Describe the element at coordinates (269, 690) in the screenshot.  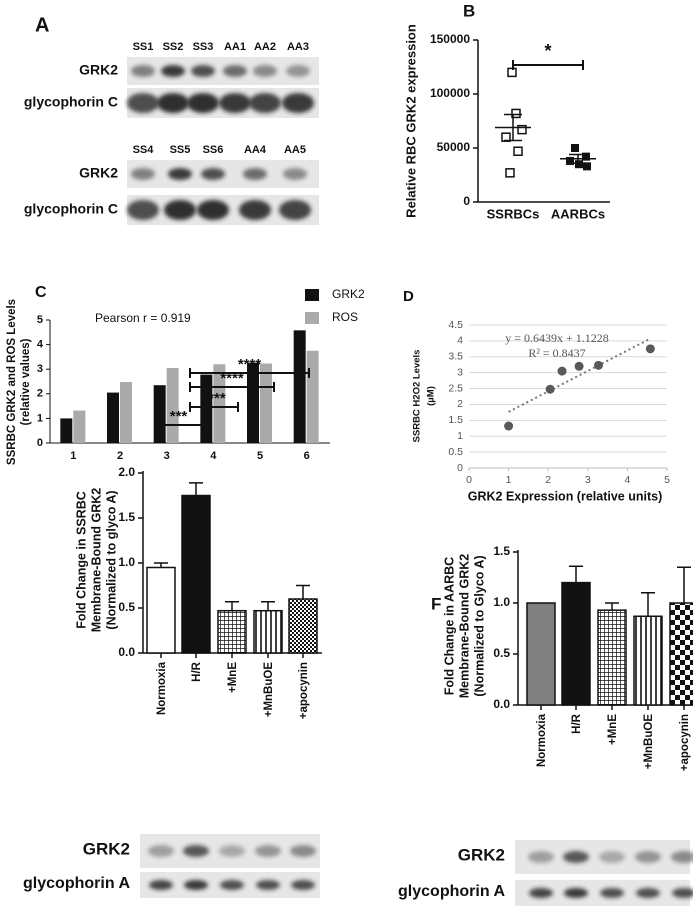
I see `x-tick-label: +MnBuOE` at that location.